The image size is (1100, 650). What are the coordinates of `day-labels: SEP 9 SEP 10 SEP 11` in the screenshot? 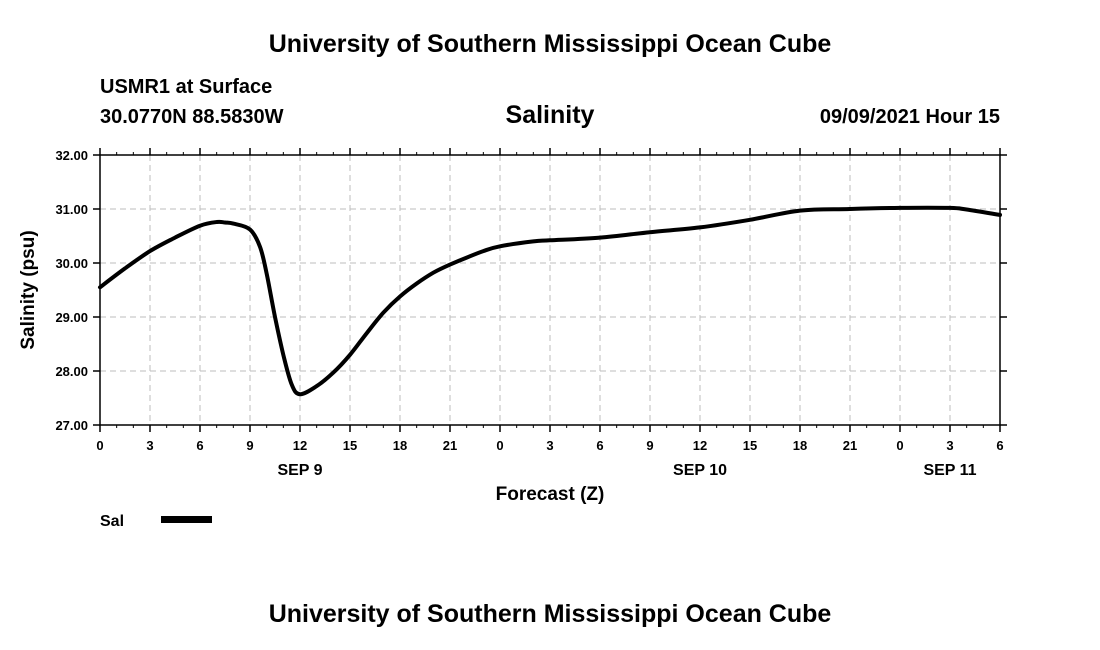 It's located at (626, 470).